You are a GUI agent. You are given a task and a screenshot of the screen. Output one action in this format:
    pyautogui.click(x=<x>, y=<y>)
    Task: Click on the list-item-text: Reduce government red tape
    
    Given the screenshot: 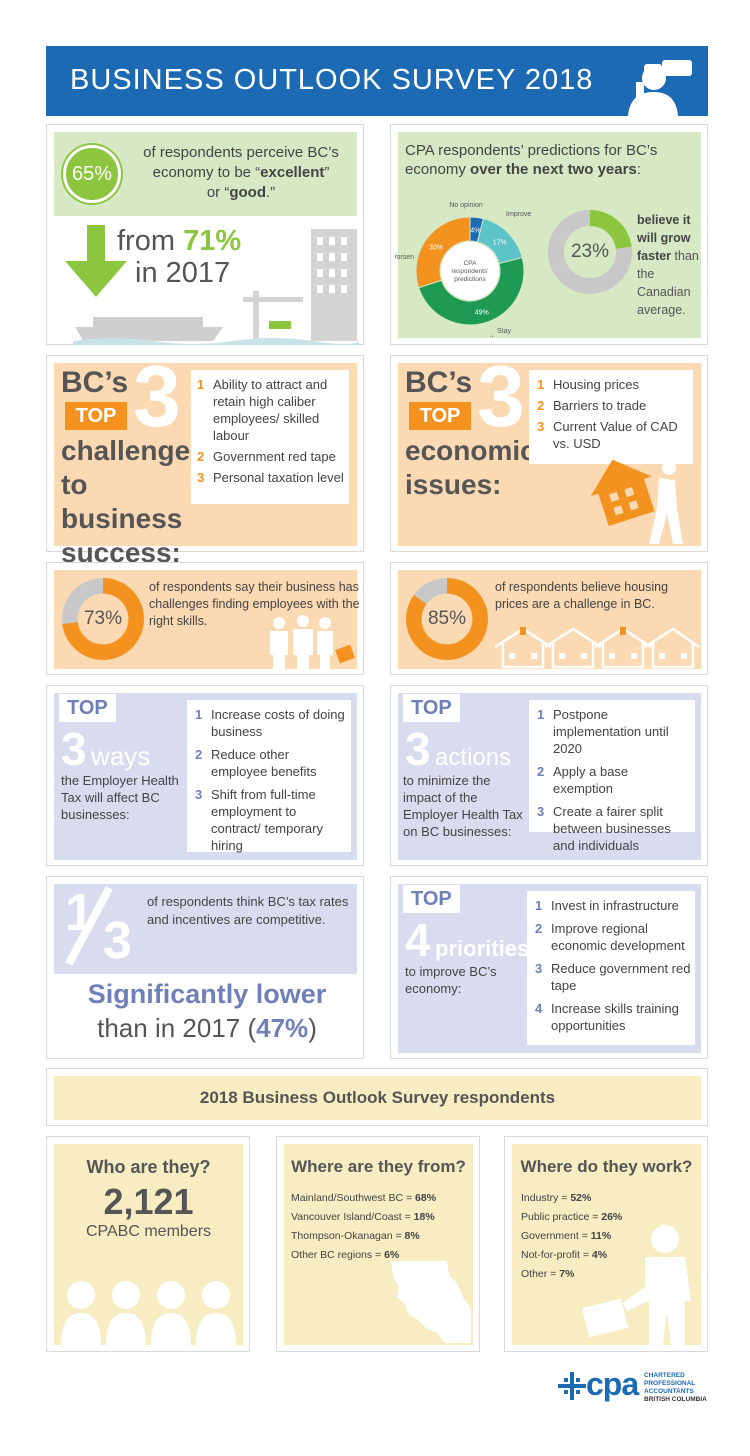 What is the action you would take?
    pyautogui.click(x=621, y=977)
    